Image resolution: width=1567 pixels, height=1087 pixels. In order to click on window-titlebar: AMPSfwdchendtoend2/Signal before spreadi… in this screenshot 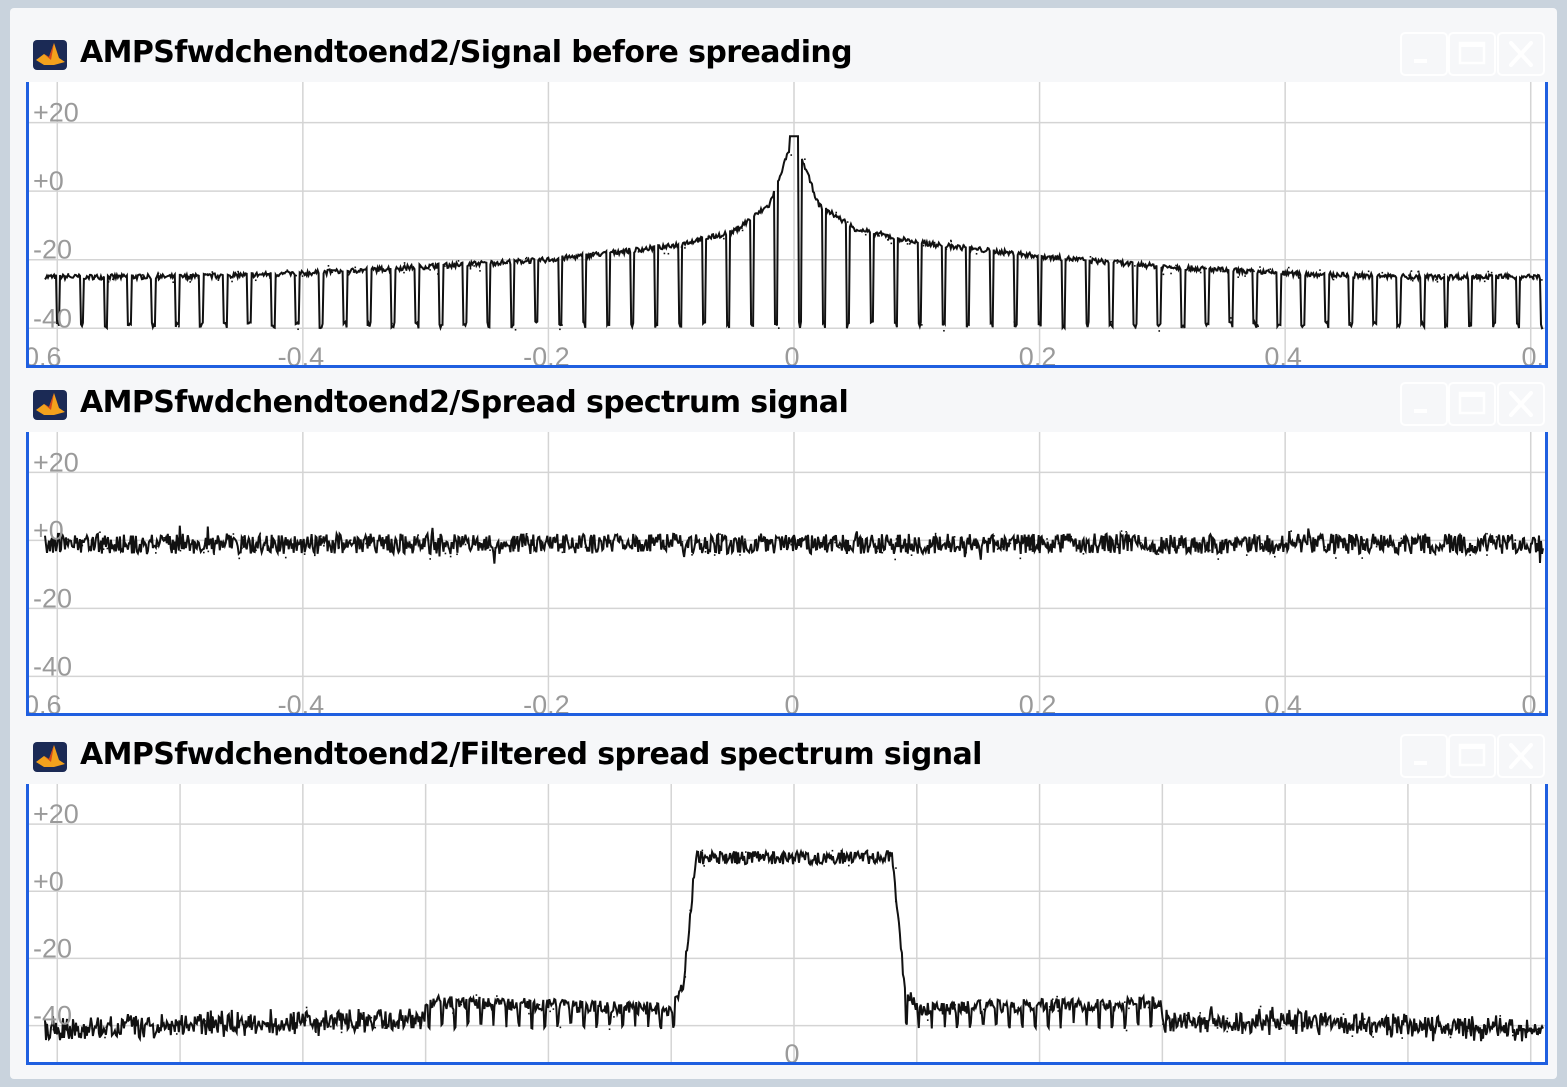, I will do `click(787, 54)`.